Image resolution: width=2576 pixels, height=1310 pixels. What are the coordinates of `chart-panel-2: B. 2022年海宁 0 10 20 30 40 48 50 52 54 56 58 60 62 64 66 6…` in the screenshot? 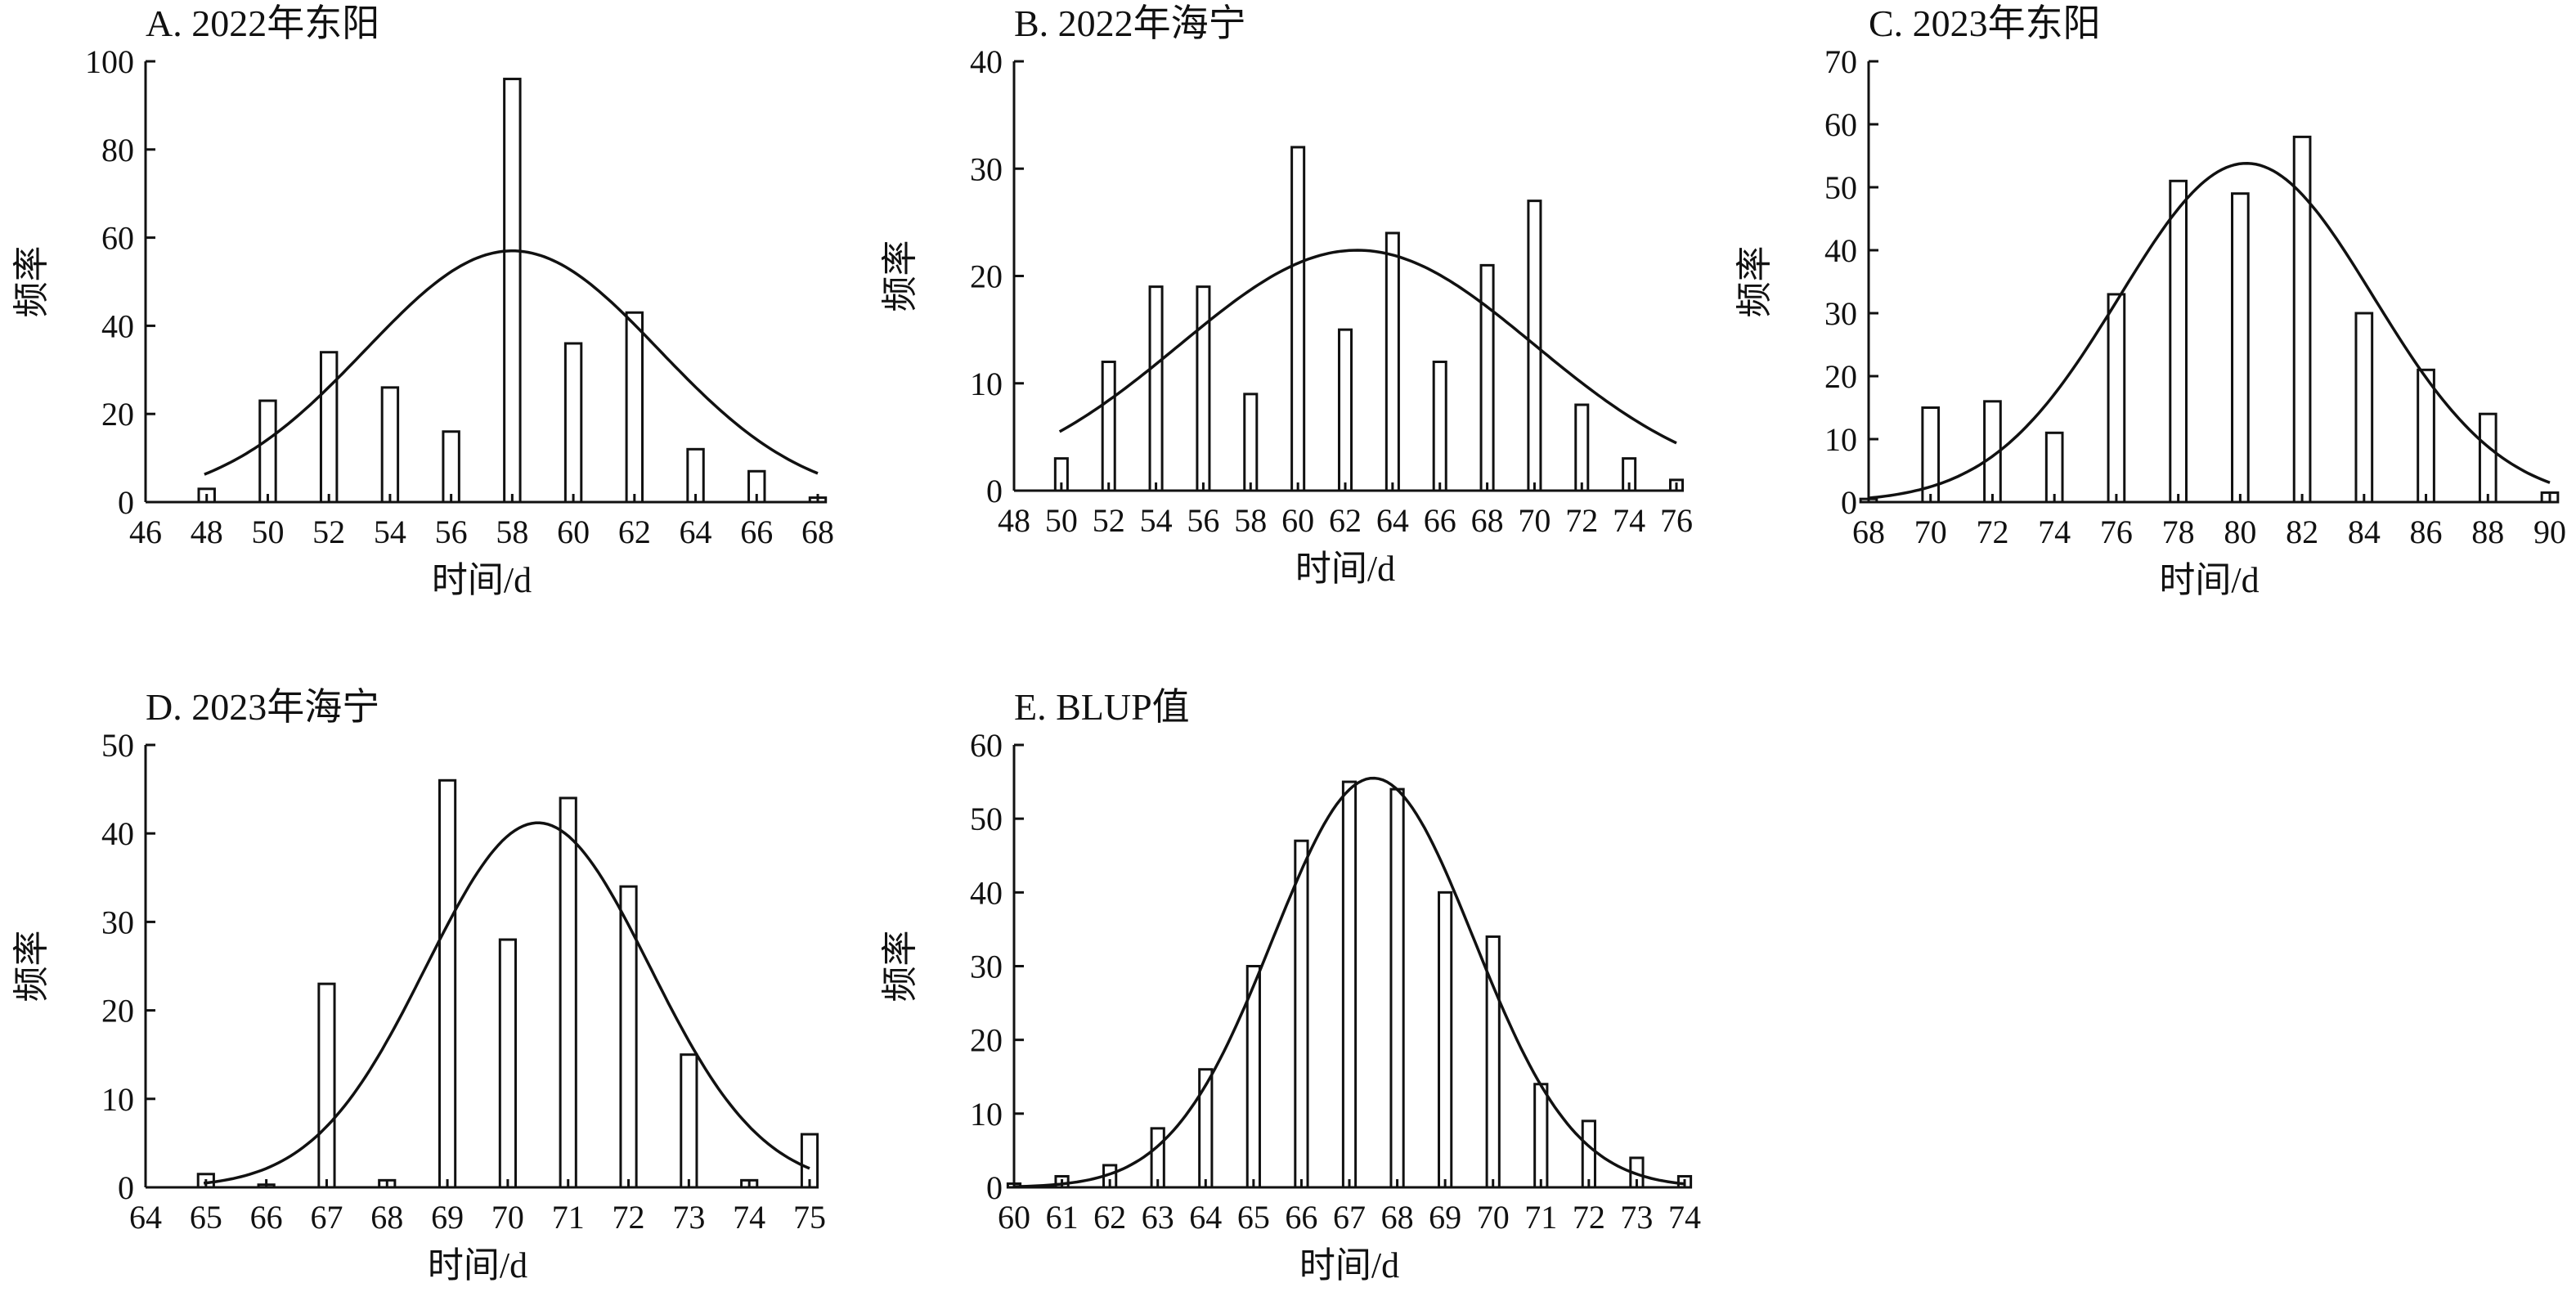 It's located at (1286, 295).